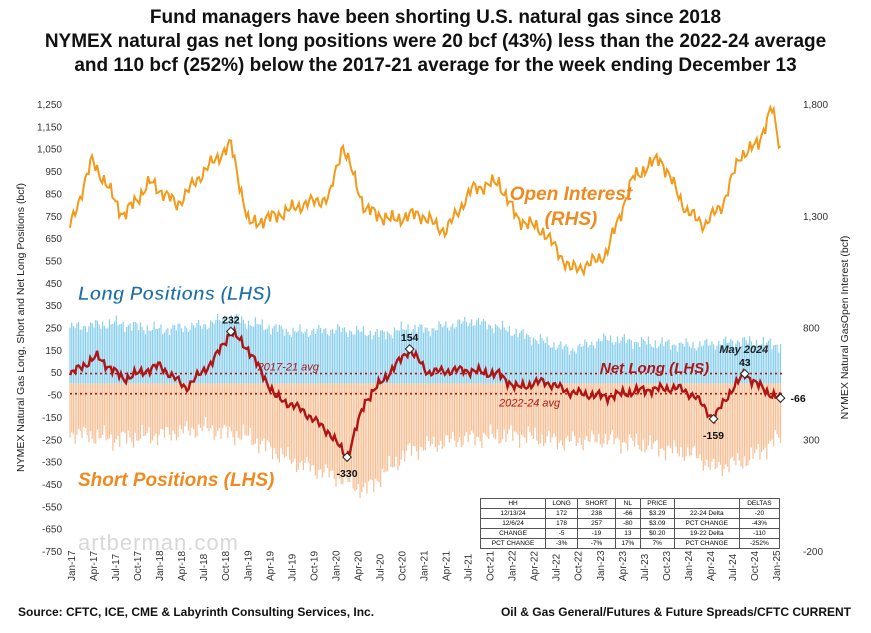 The height and width of the screenshot is (633, 871). I want to click on table-cell: -19, so click(596, 533).